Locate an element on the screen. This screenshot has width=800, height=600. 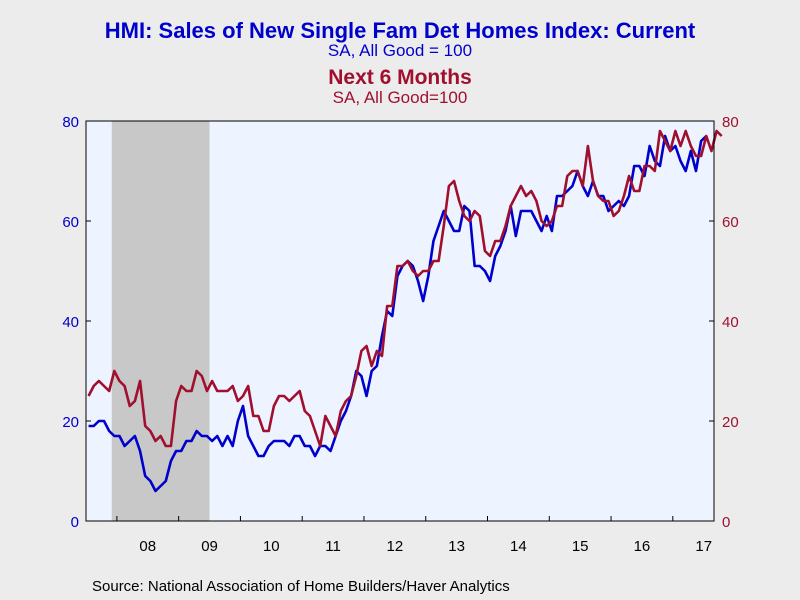
y-right-tick-label: 40 is located at coordinates (730, 322).